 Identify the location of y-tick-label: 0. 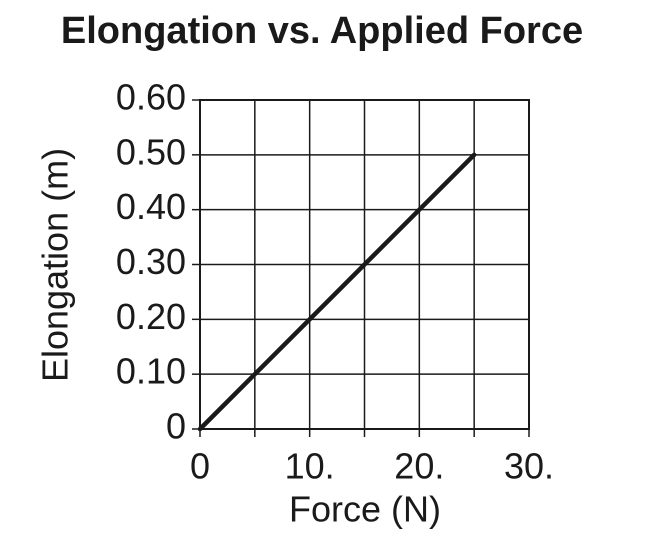
(176, 426).